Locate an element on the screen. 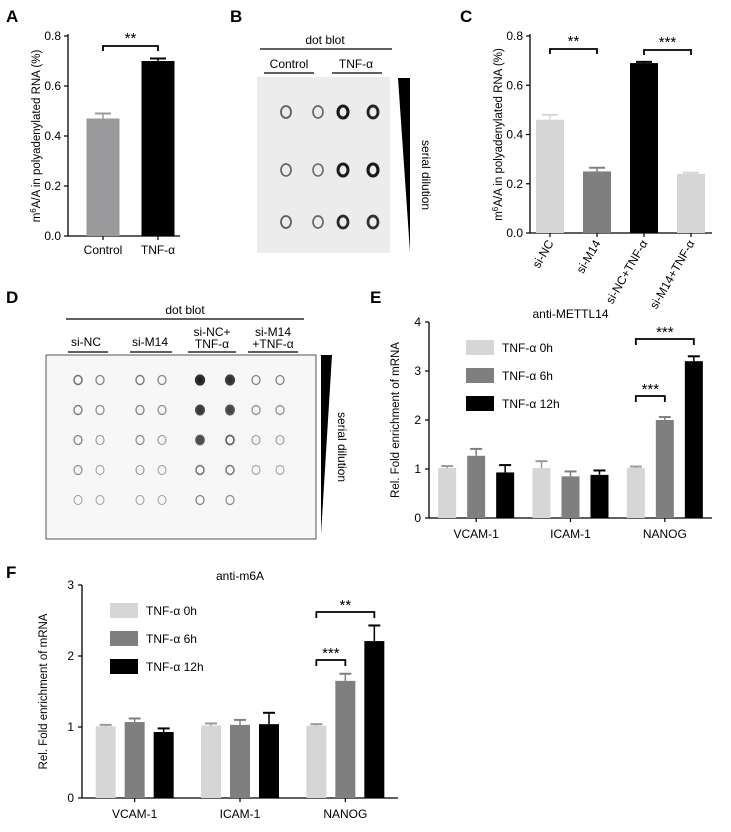 Image resolution: width=731 pixels, height=832 pixels. y-tick-label: 2 is located at coordinates (417, 420).